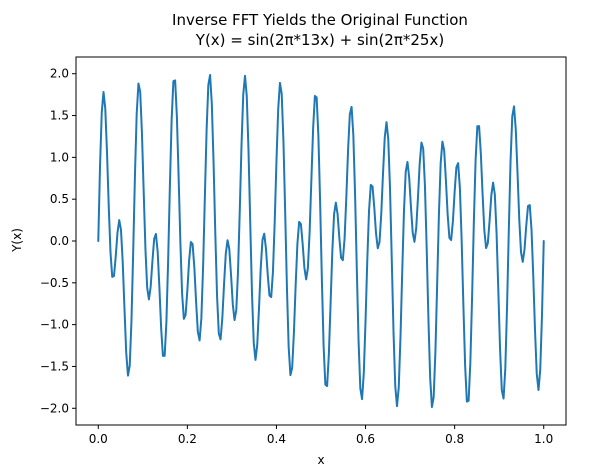 The width and height of the screenshot is (611, 472). What do you see at coordinates (54, 325) in the screenshot?
I see `y-tick-label: −1.0` at bounding box center [54, 325].